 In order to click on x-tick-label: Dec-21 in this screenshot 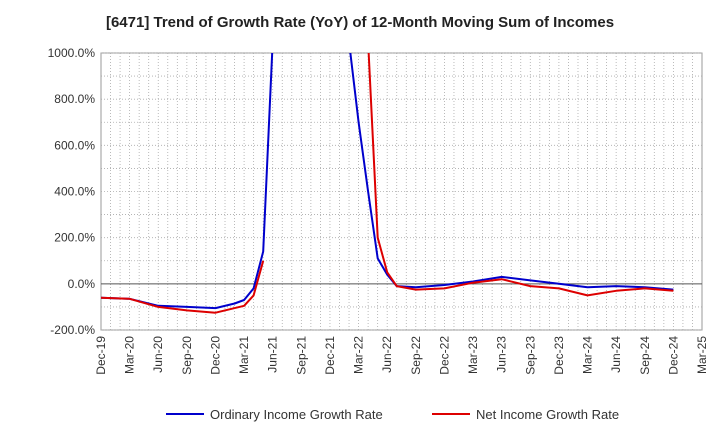, I will do `click(330, 355)`.